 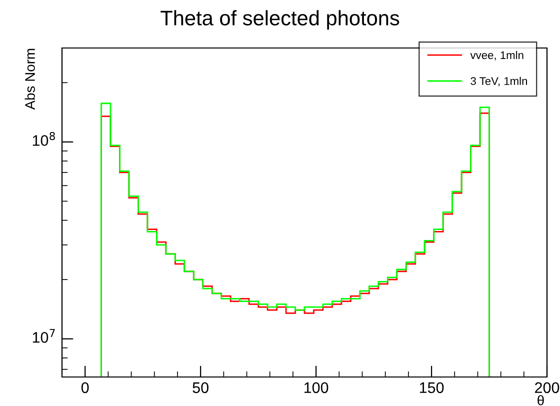 What do you see at coordinates (43, 139) in the screenshot?
I see `y-tick-label: 10$^{8}$` at bounding box center [43, 139].